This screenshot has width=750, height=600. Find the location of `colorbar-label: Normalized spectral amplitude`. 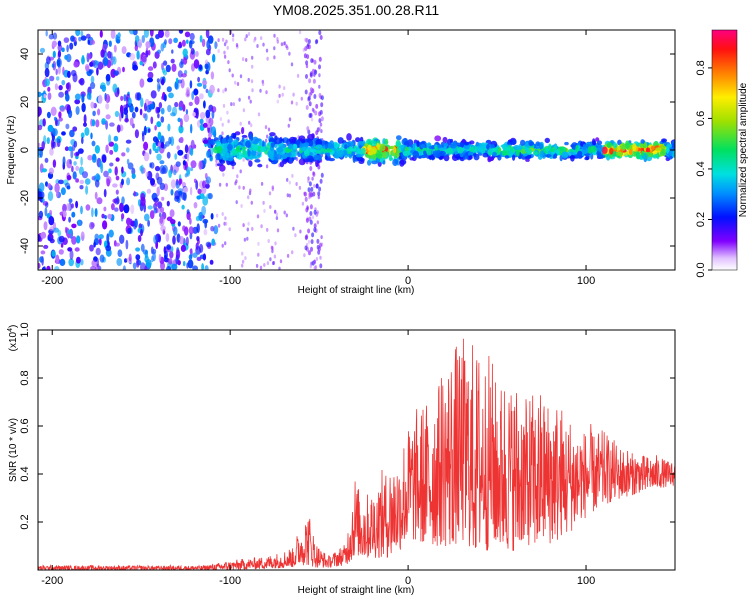

colorbar-label: Normalized spectral amplitude is located at coordinates (743, 149).